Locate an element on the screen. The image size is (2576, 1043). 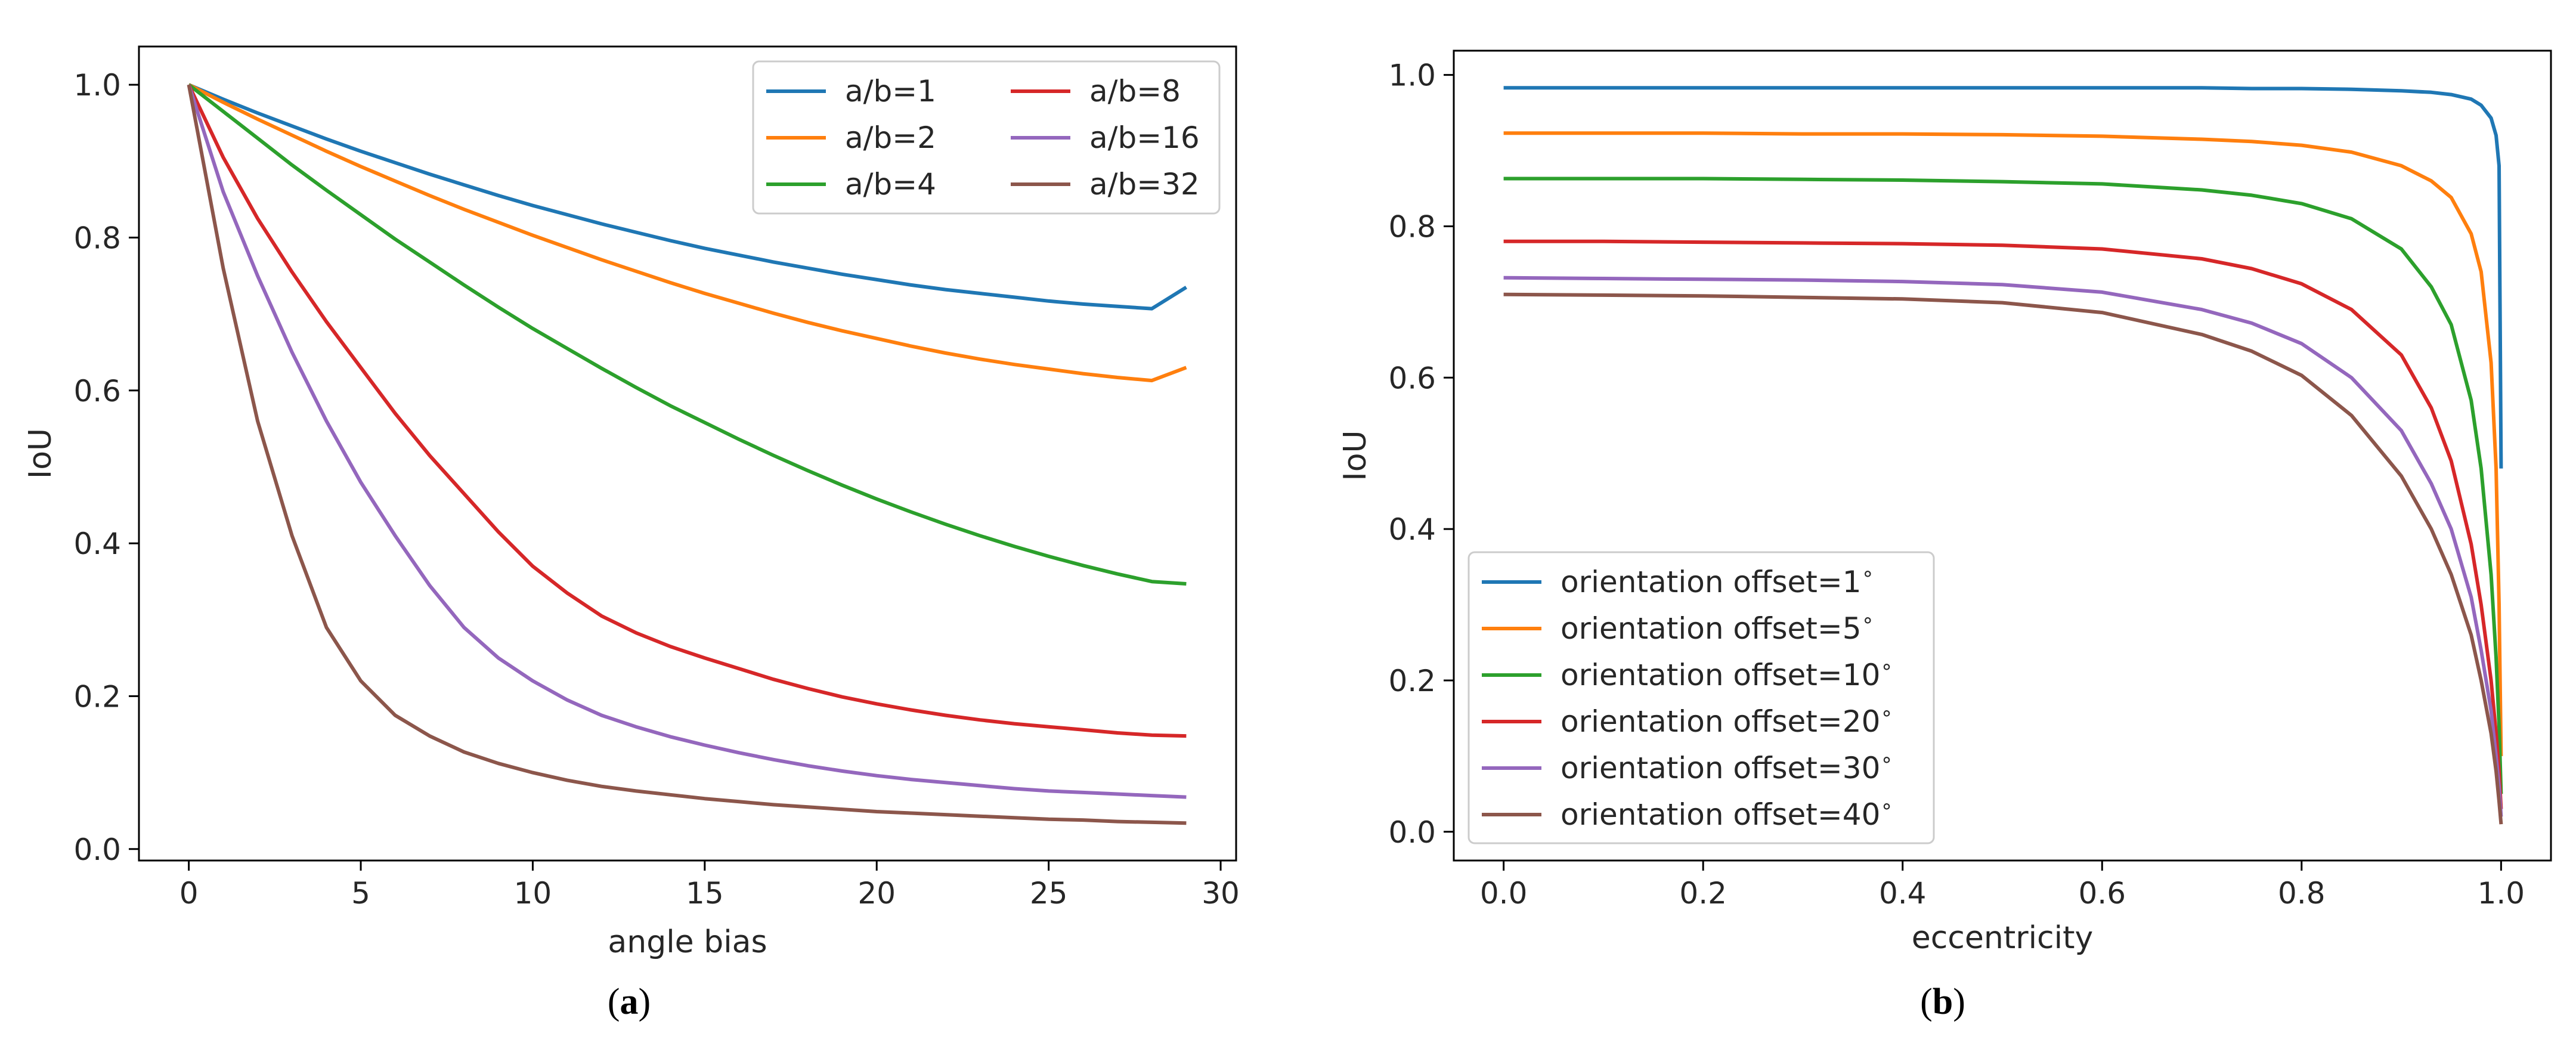
legend-entry-label: a/b=4 is located at coordinates (890, 184).